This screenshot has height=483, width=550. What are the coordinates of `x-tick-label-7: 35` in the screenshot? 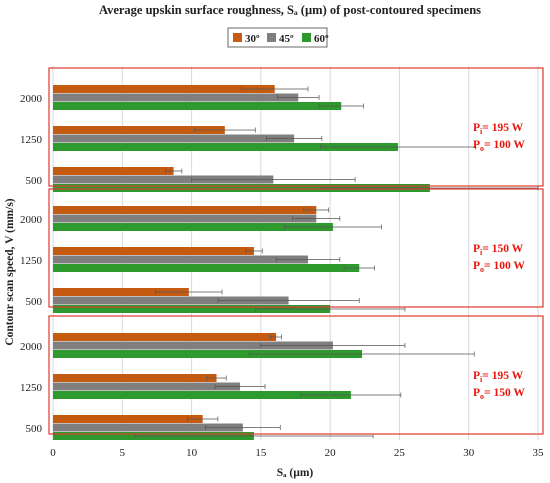 It's located at (539, 453).